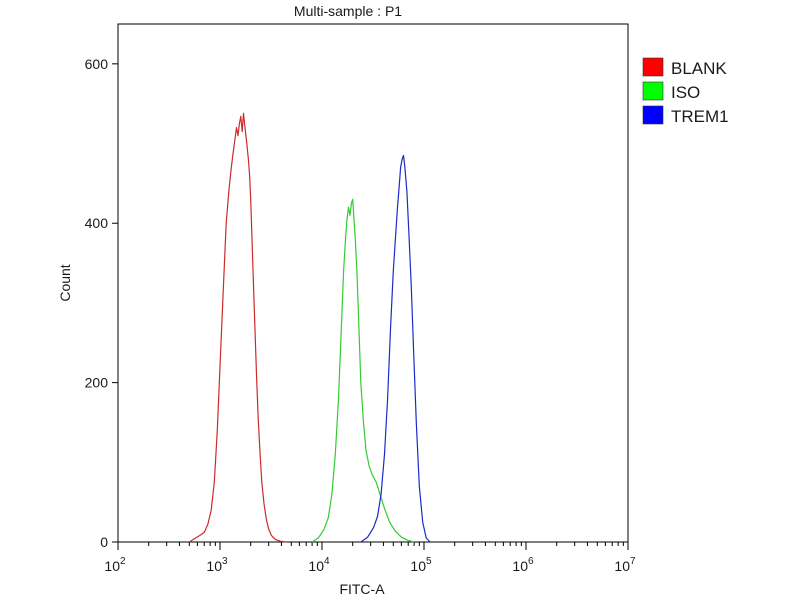  What do you see at coordinates (101, 303) in the screenshot?
I see `y-axis: 0 200 400 600` at bounding box center [101, 303].